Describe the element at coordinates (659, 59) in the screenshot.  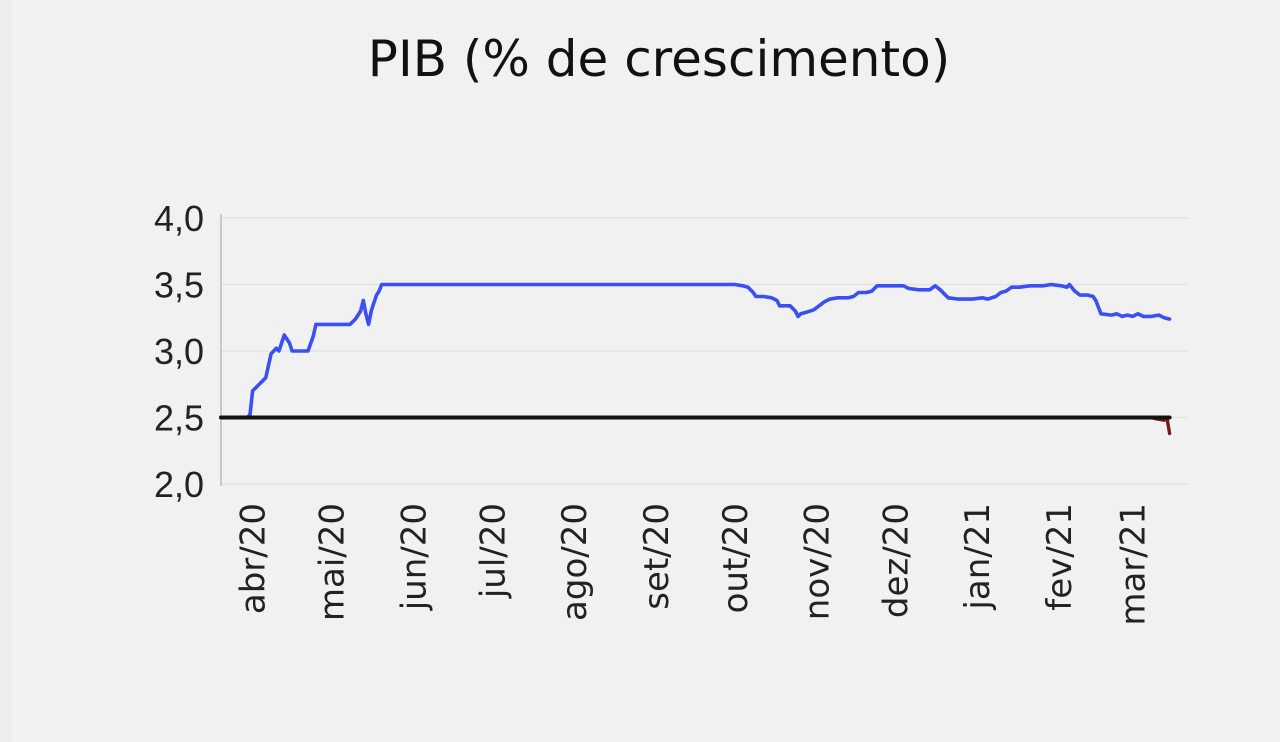
I see `chart-title: PIB (% de crescimento)` at that location.